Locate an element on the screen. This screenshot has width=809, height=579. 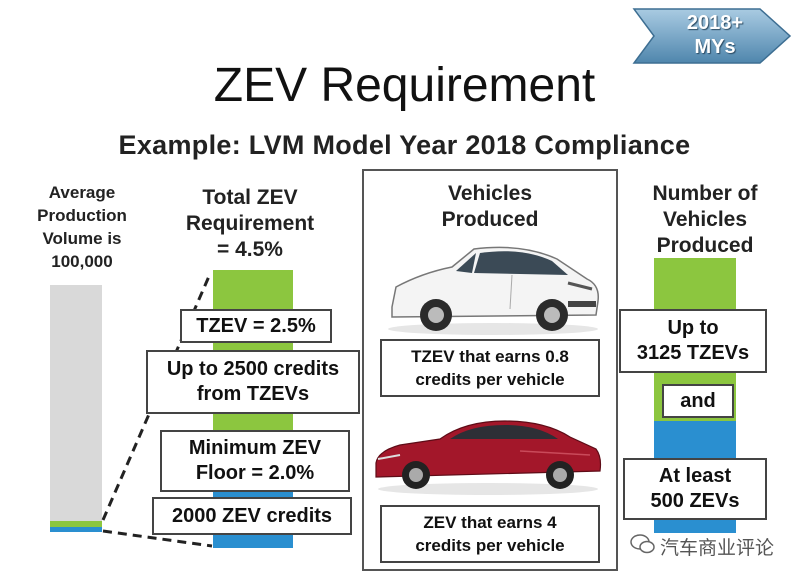
zev-caption-box: ZEV that earns 4 credits per vehicle is located at coordinates (490, 534).